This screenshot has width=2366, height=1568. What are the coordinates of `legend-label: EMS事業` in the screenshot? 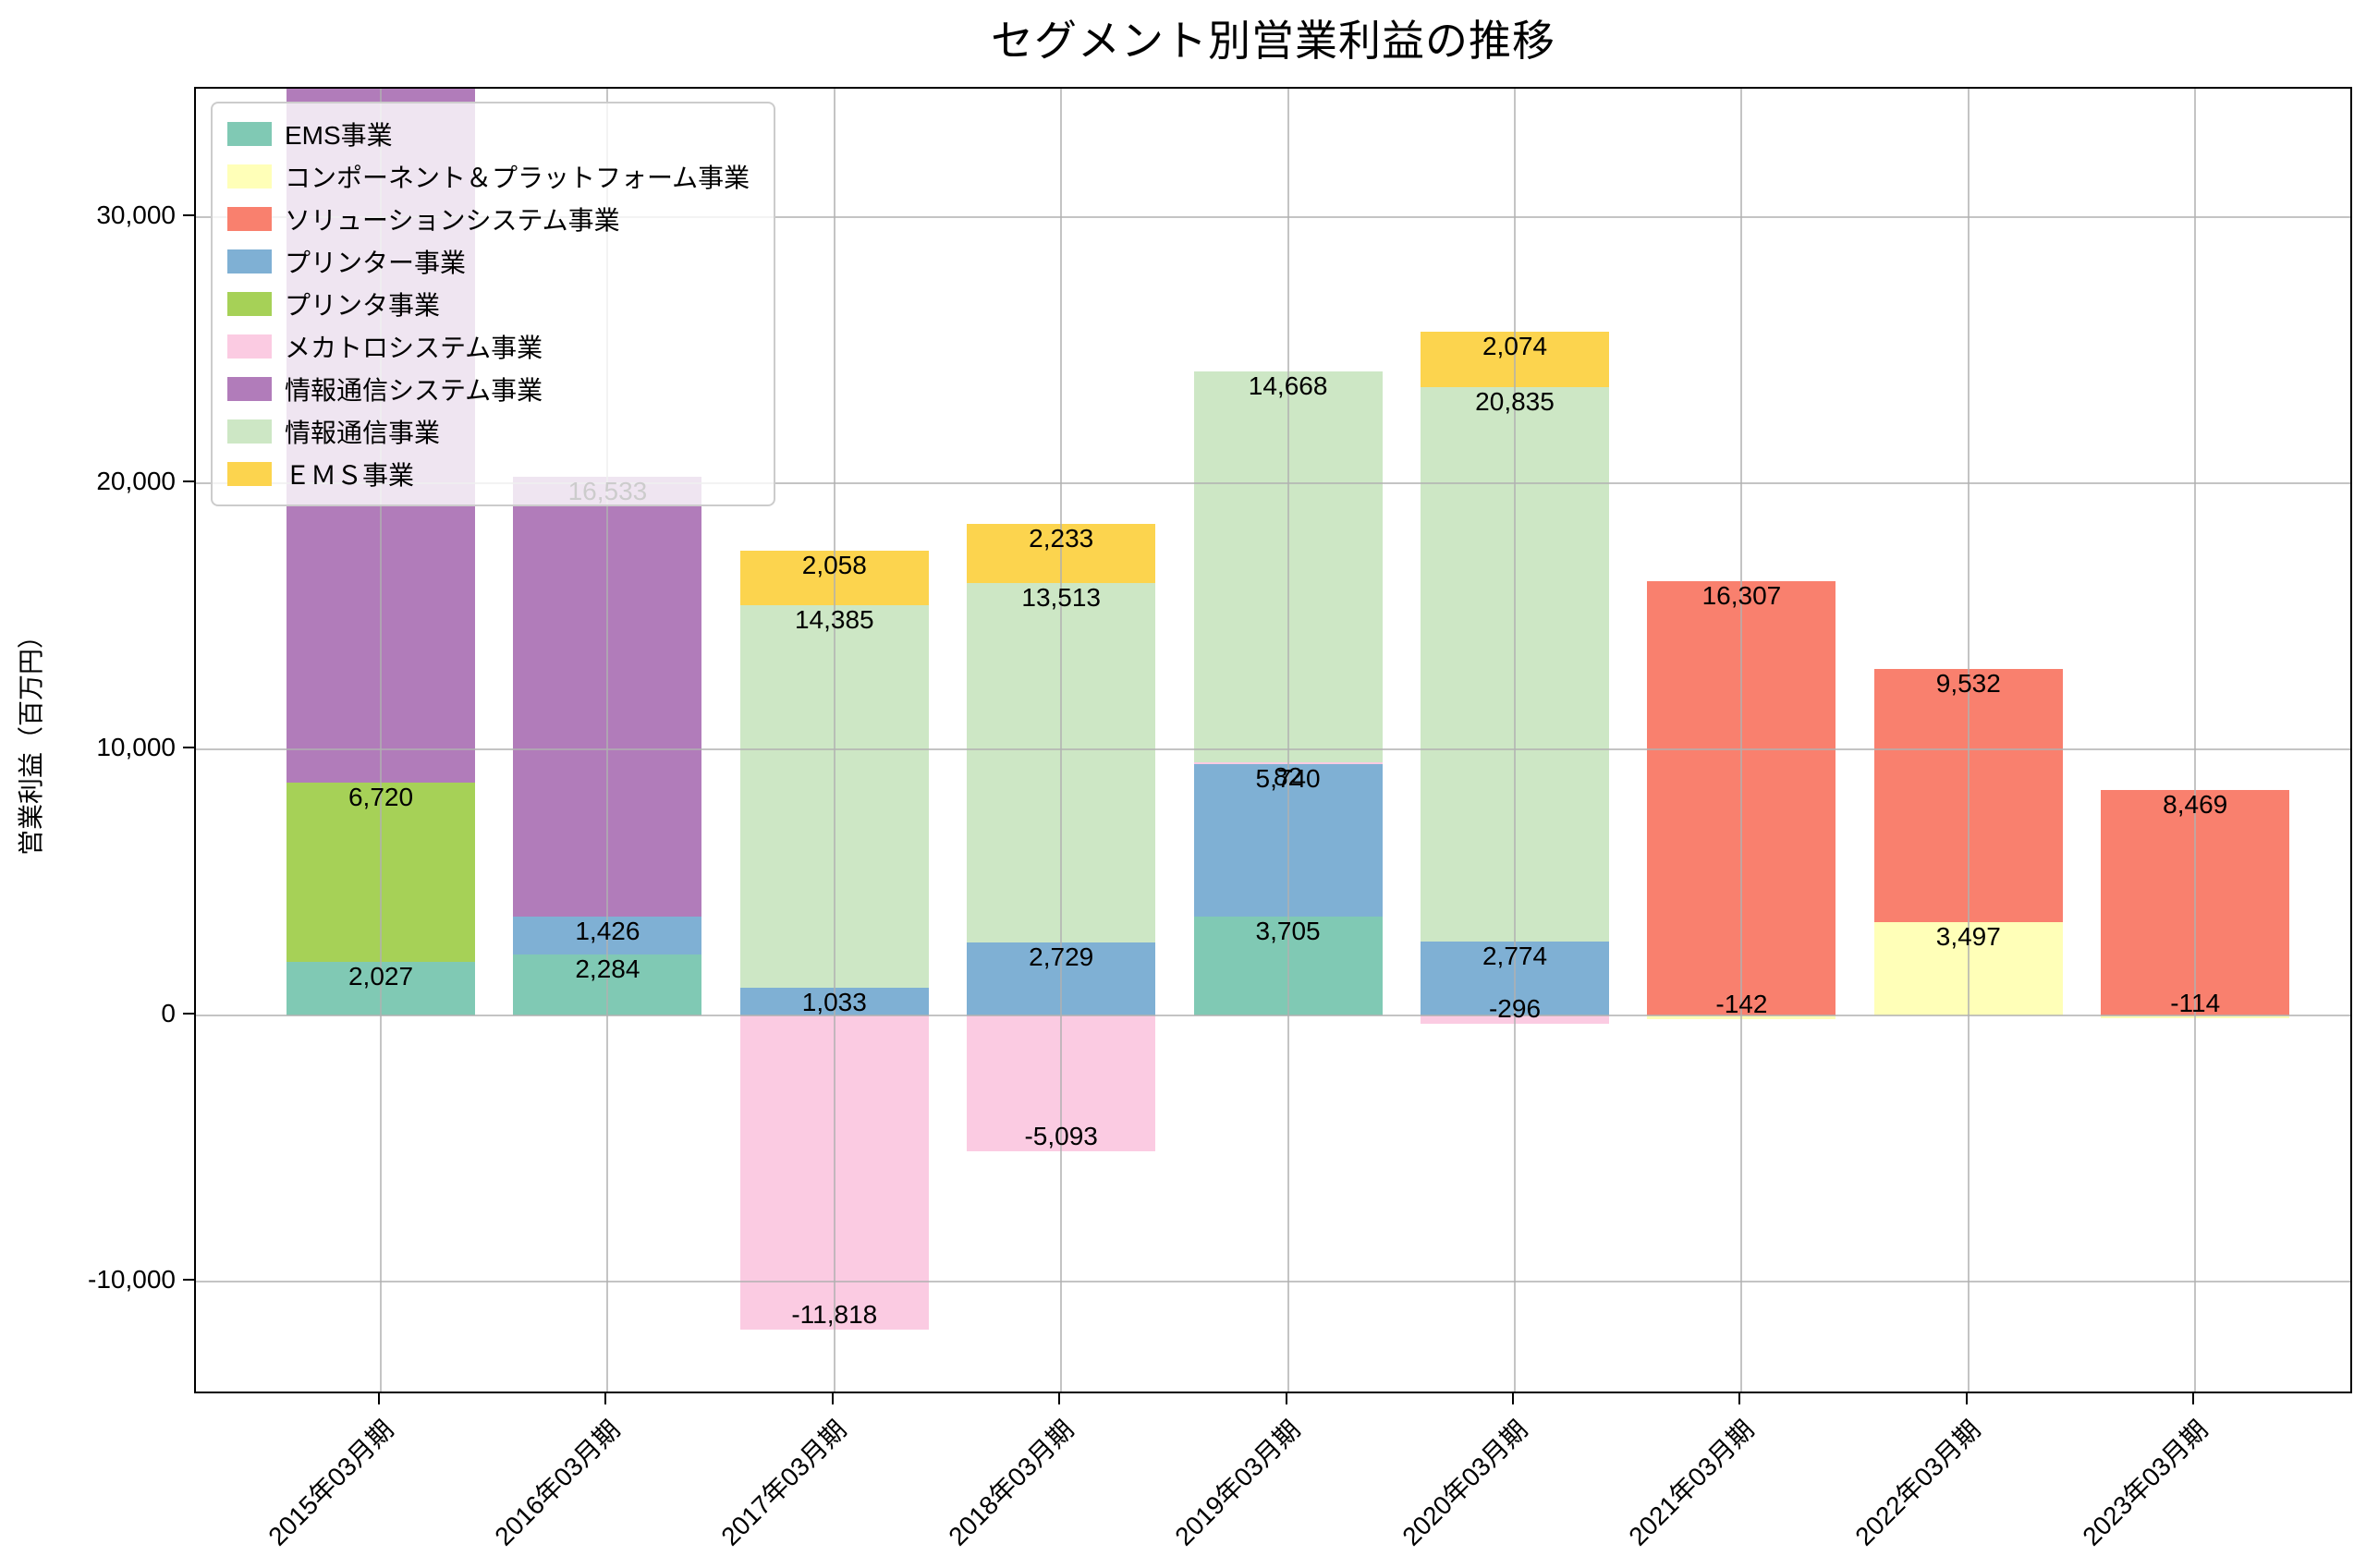 It's located at (339, 135).